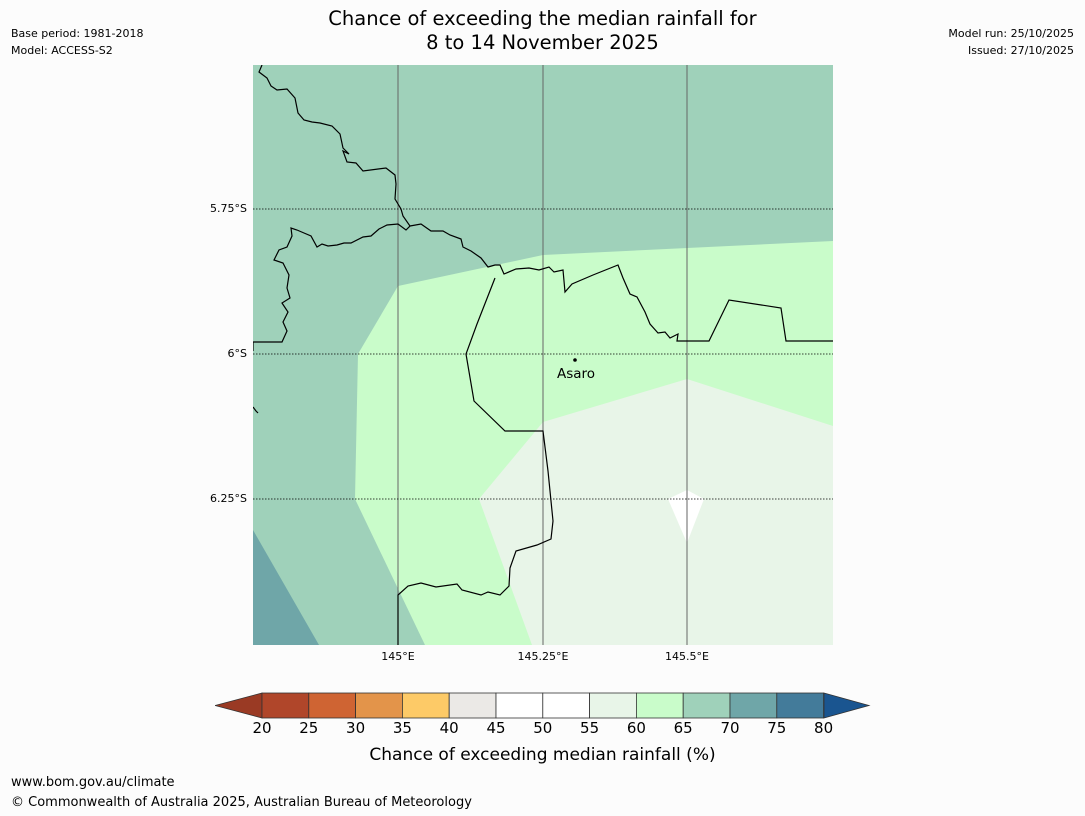  I want to click on footer-url: www.bom.gov.au/climate, so click(93, 782).